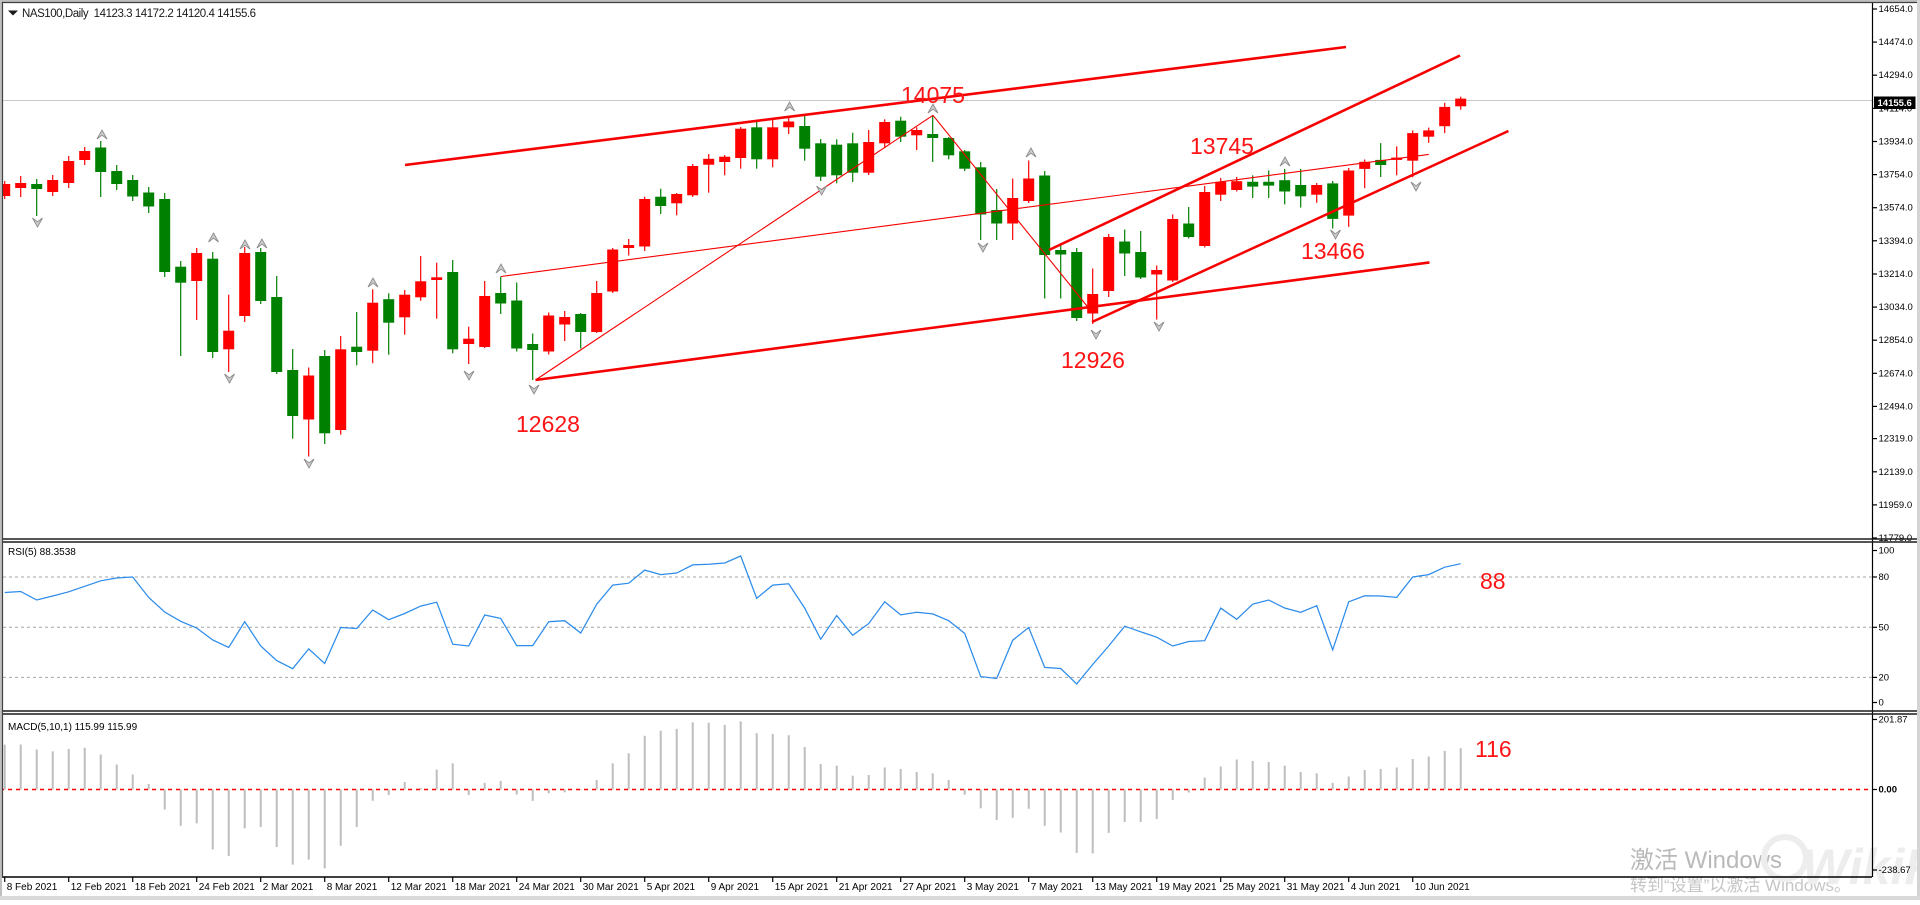  What do you see at coordinates (1376, 887) in the screenshot?
I see `svg-text: 4 Jun 2021` at bounding box center [1376, 887].